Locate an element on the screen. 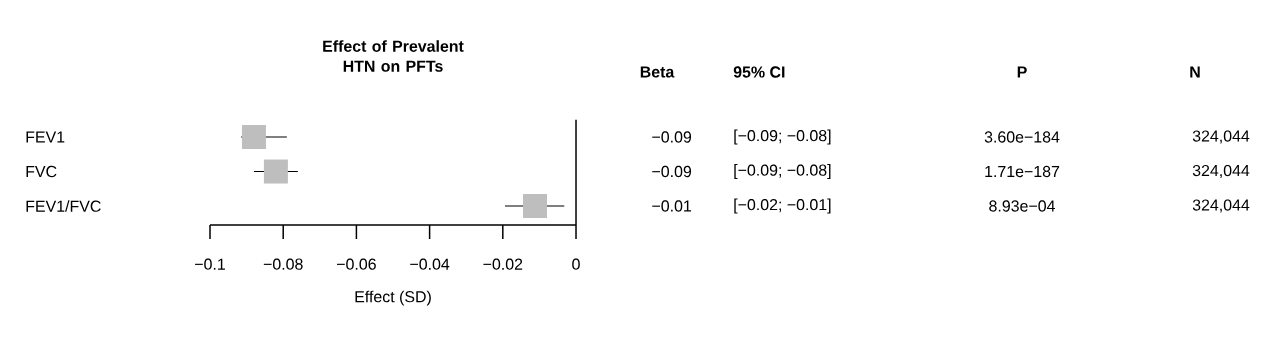  text: P is located at coordinates (1022, 72).